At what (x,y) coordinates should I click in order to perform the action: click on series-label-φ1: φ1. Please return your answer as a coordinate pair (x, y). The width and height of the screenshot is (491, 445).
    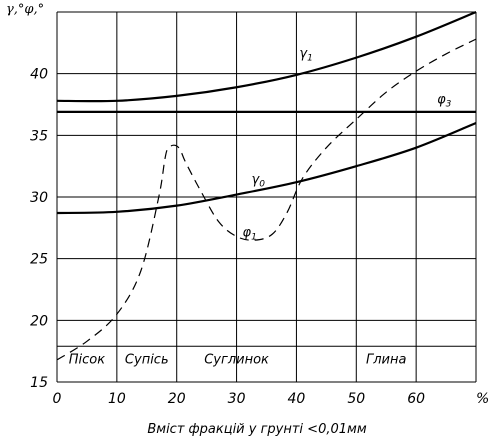
    Looking at the image, I should click on (250, 233).